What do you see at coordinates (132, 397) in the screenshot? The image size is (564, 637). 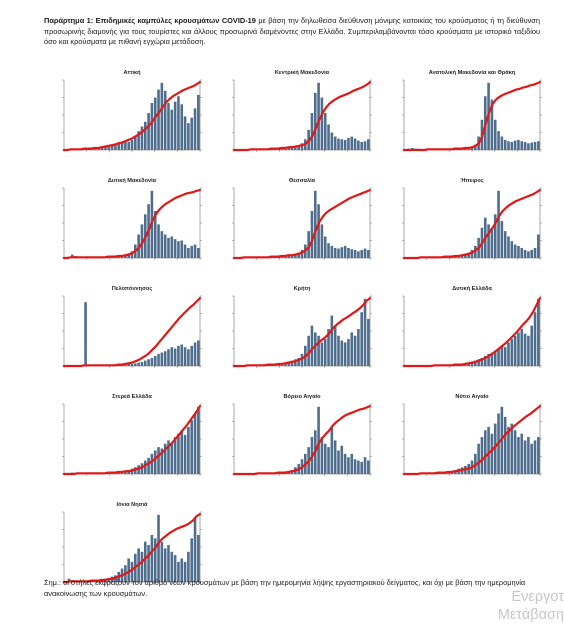 I see `chart-title: Στερεά Ελλάδα` at bounding box center [132, 397].